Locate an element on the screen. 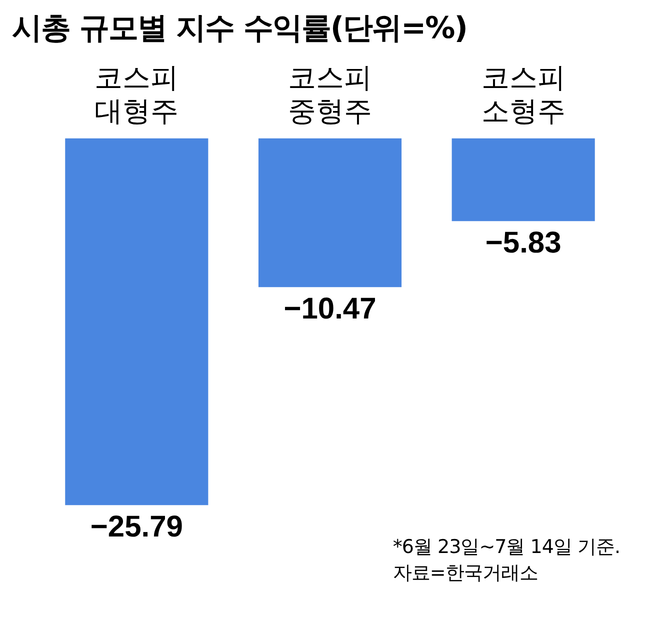 The image size is (650, 622). text: *6월 23일~7월 14일 기준. is located at coordinates (506, 547).